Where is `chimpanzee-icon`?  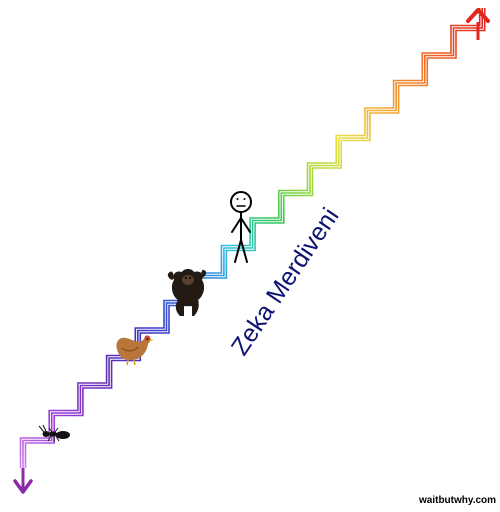
chimpanzee-icon is located at coordinates (187, 292).